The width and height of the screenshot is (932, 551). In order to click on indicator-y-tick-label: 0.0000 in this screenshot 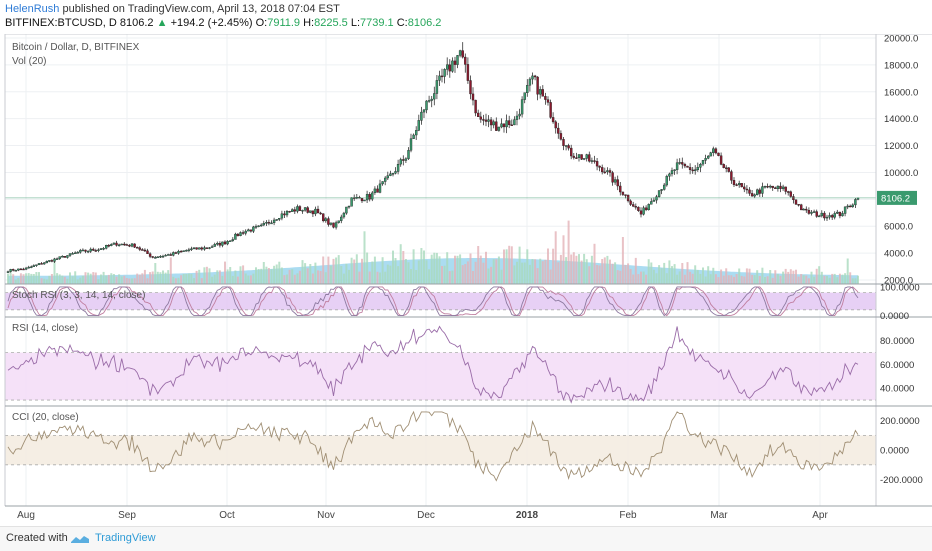, I will do `click(894, 451)`.